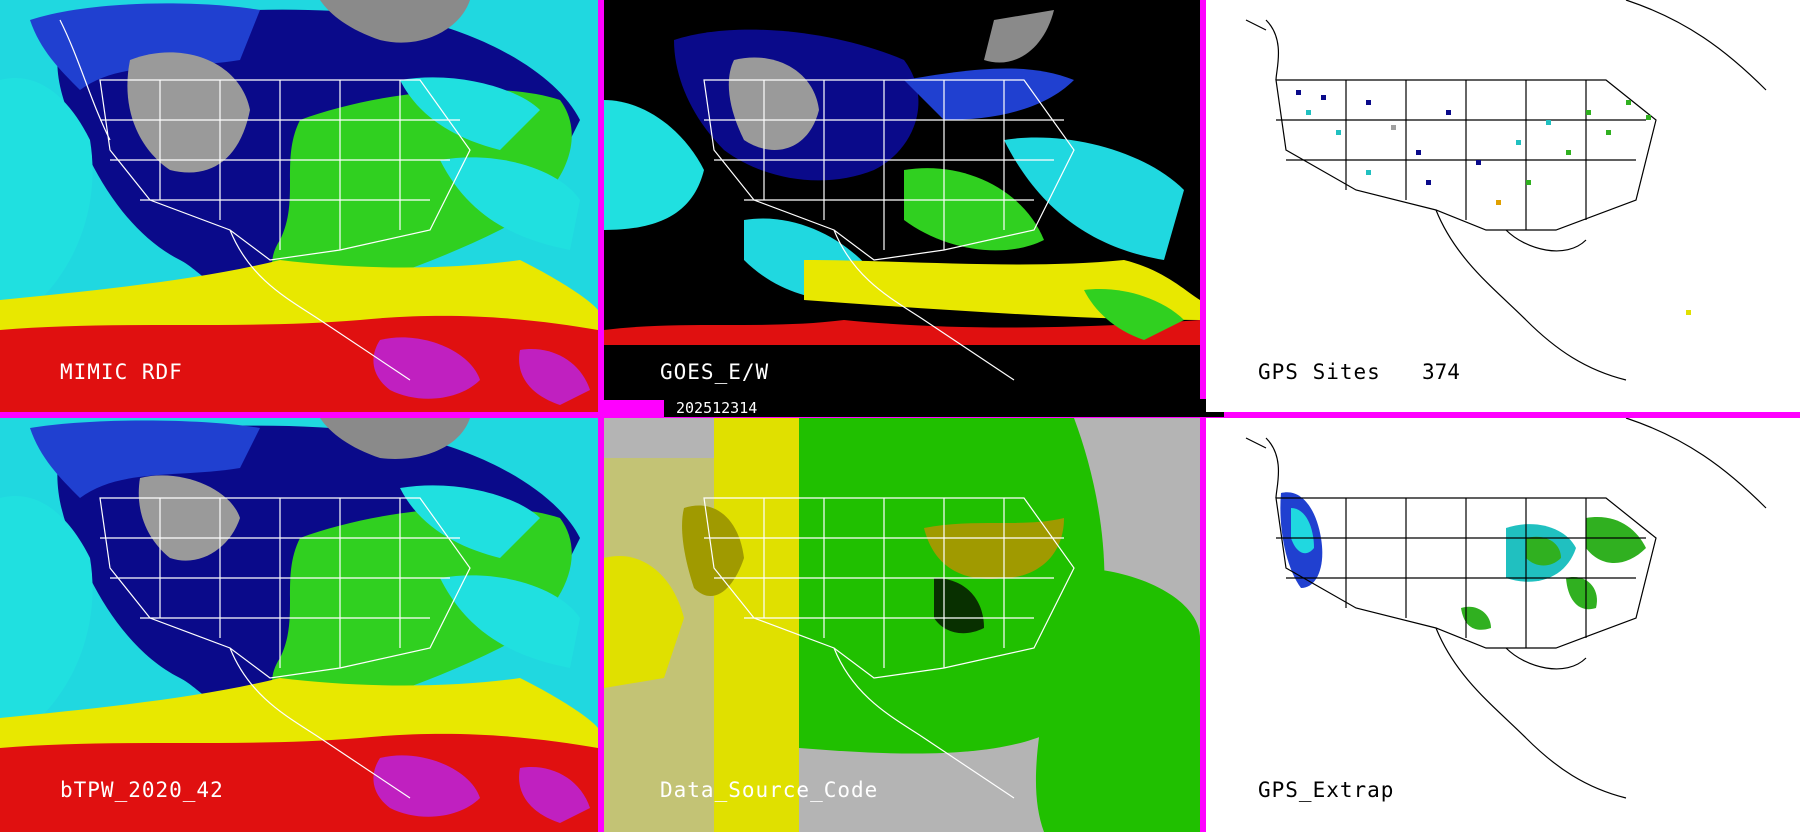  I want to click on panel-label: MIMIC RDF, so click(121, 372).